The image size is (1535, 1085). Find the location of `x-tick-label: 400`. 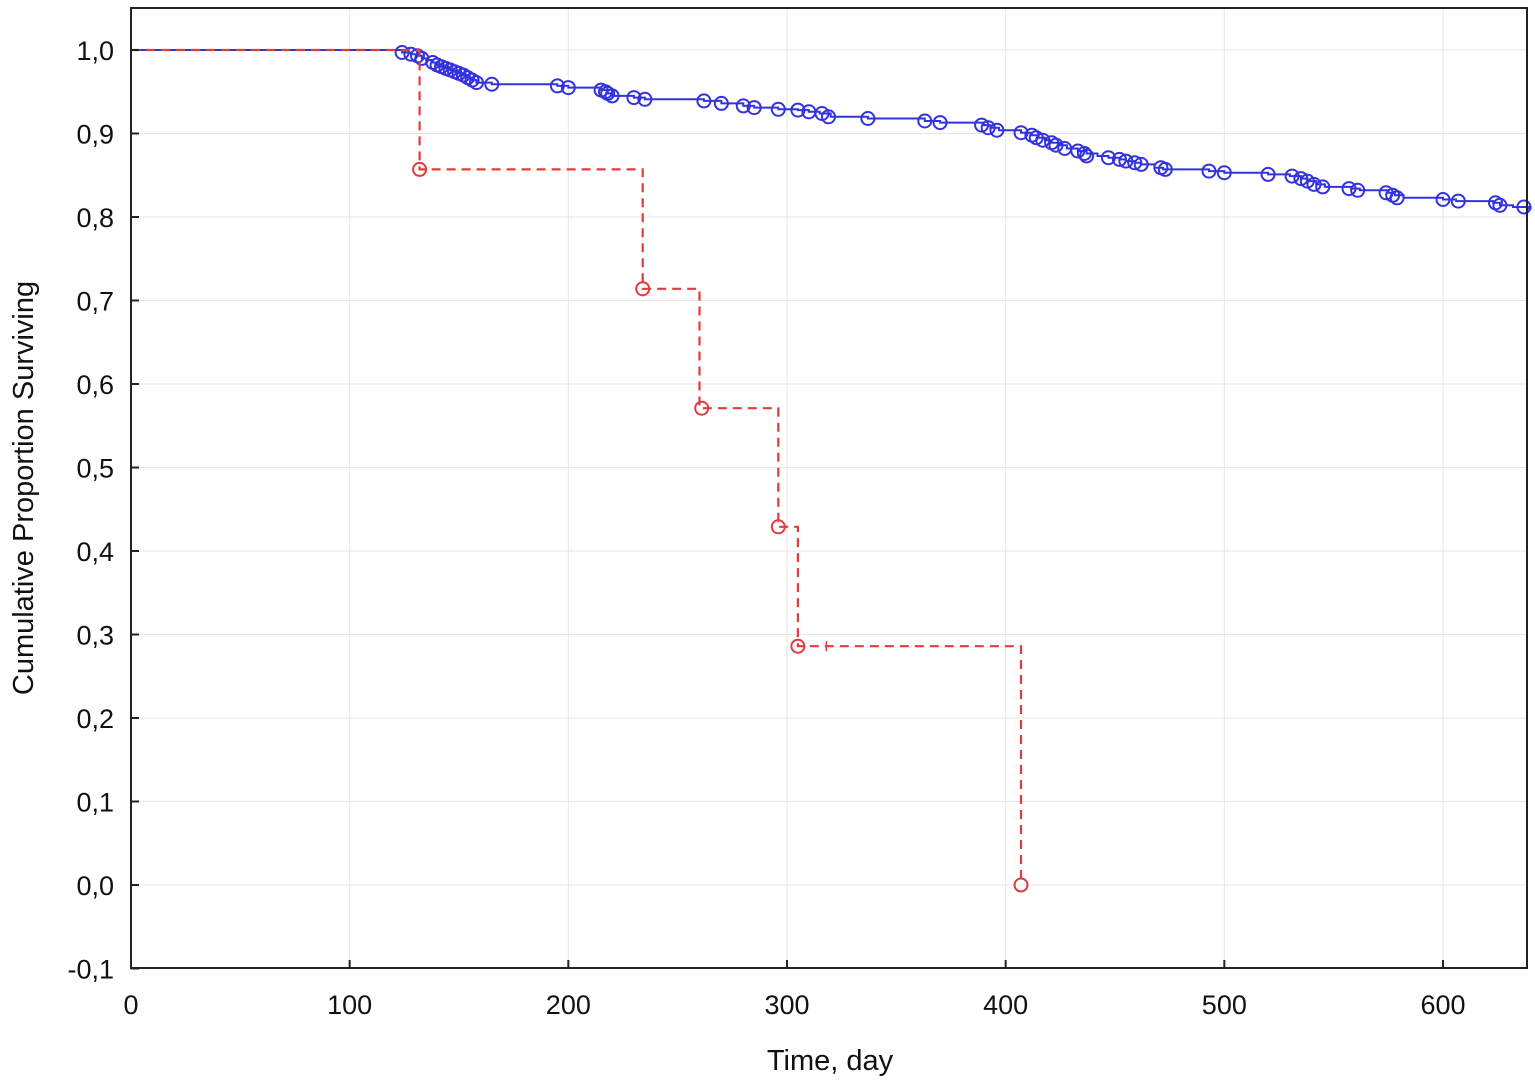

x-tick-label: 400 is located at coordinates (1005, 1005).